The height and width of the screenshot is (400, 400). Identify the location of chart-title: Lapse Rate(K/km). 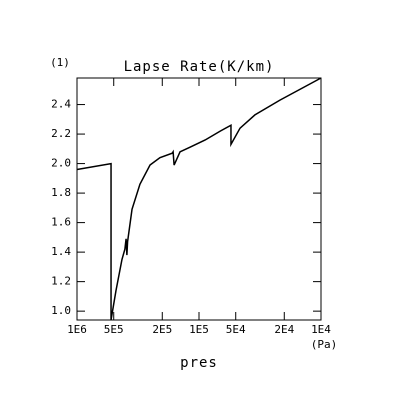
(199, 67).